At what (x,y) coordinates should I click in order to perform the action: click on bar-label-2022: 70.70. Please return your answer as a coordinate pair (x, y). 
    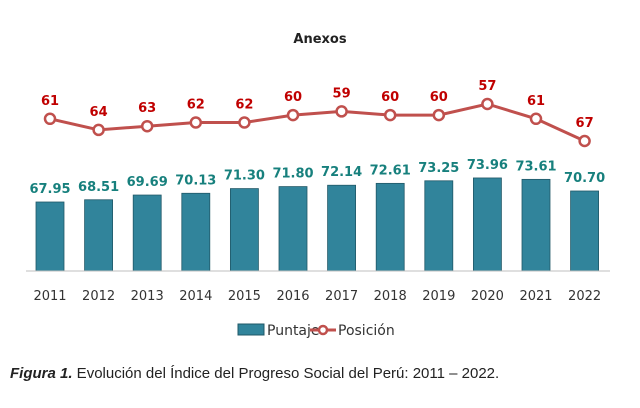
    Looking at the image, I should click on (584, 178).